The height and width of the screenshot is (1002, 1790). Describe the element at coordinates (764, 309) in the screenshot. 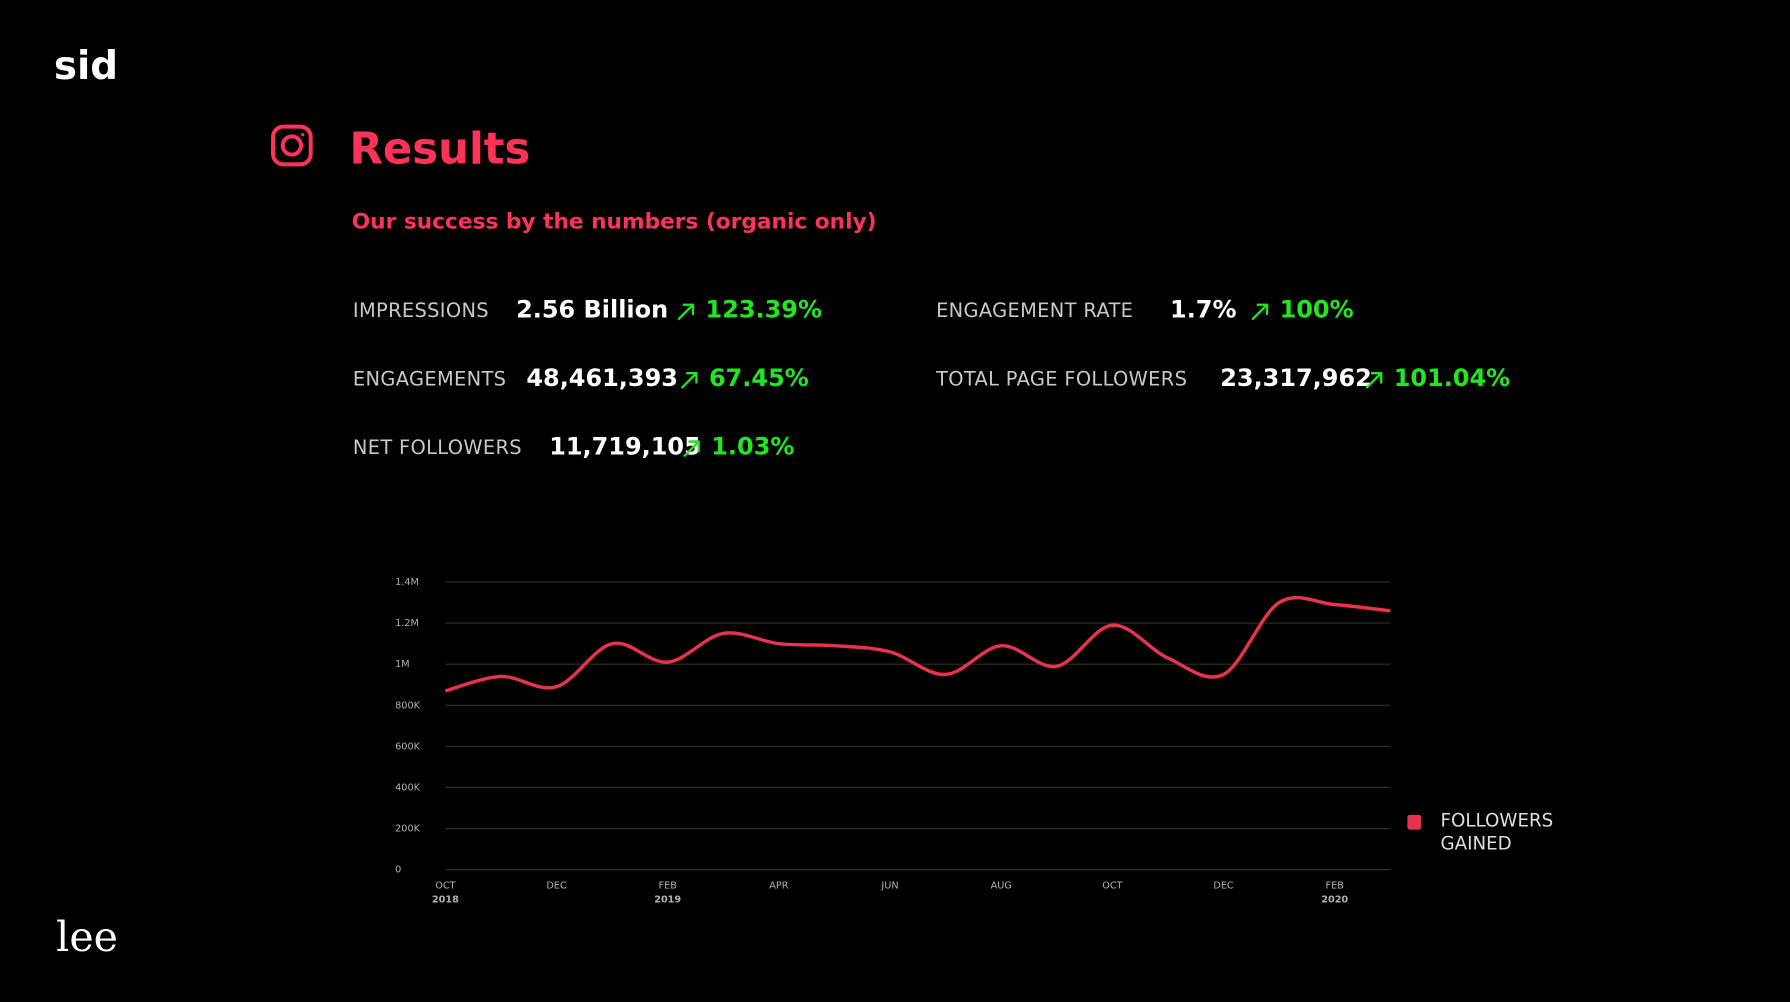

I see `stat-change: 123.39%` at that location.